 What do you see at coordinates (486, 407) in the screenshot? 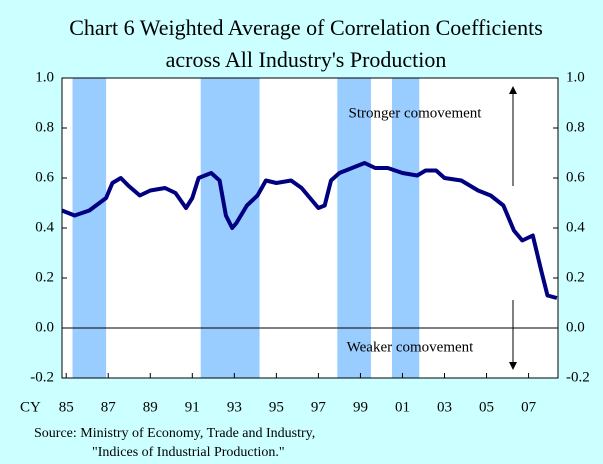
I see `x-tick-label: 05` at bounding box center [486, 407].